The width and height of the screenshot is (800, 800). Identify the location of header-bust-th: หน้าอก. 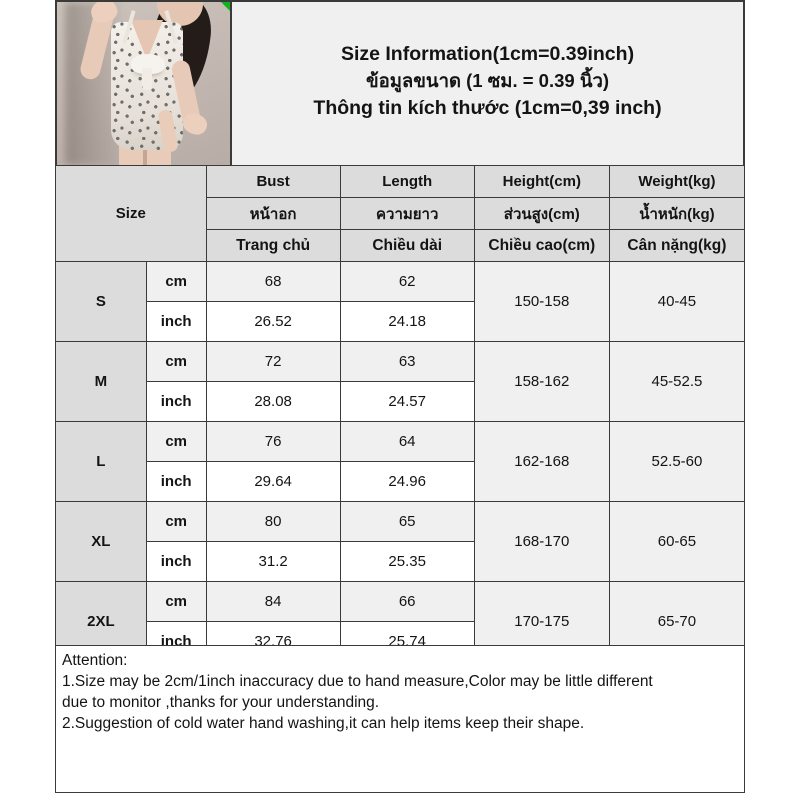
(273, 213).